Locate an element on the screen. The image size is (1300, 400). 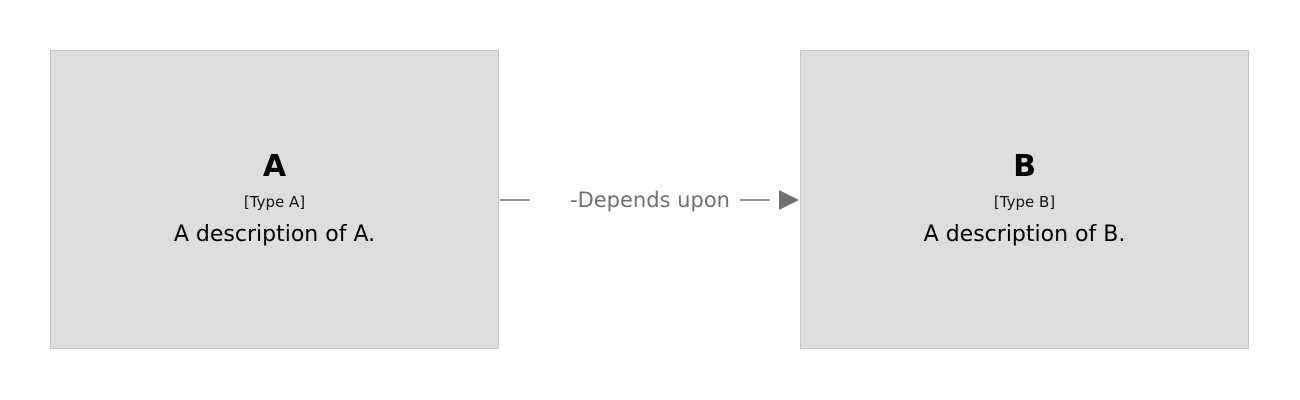
node-a-description: A description of A. is located at coordinates (274, 234).